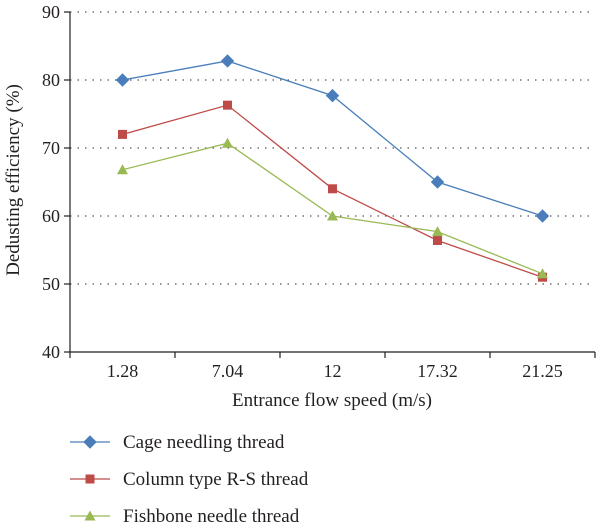 This screenshot has height=530, width=600. What do you see at coordinates (211, 516) in the screenshot?
I see `legend-label: Fishbone needle thread` at bounding box center [211, 516].